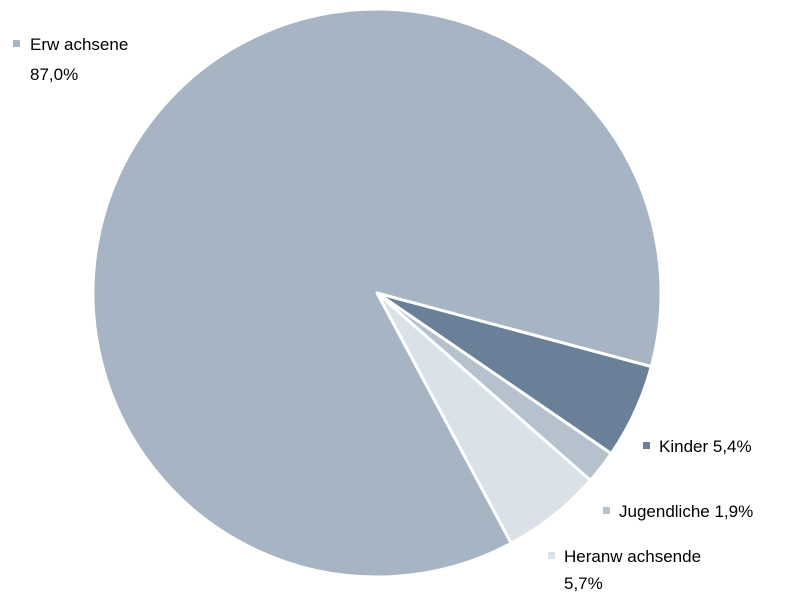 This screenshot has width=793, height=598. Describe the element at coordinates (70, 59) in the screenshot. I see `label-erwachsene: Erw achsene 87,0%` at that location.